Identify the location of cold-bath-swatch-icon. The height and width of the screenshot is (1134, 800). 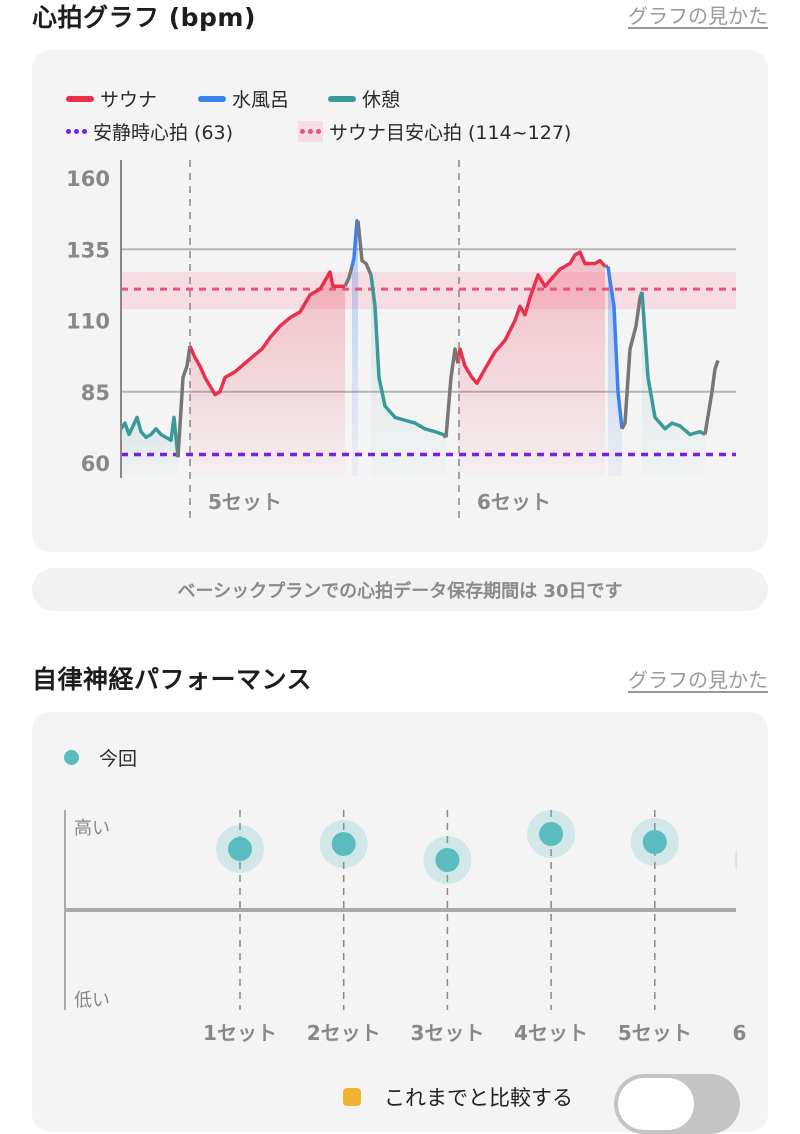
(212, 98).